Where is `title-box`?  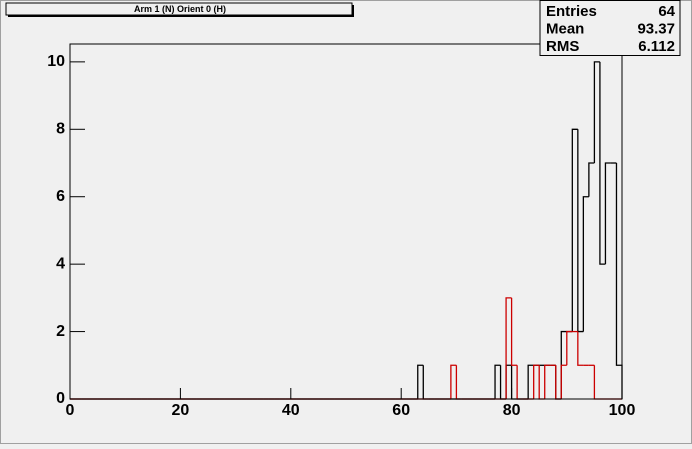 title-box is located at coordinates (179, 9).